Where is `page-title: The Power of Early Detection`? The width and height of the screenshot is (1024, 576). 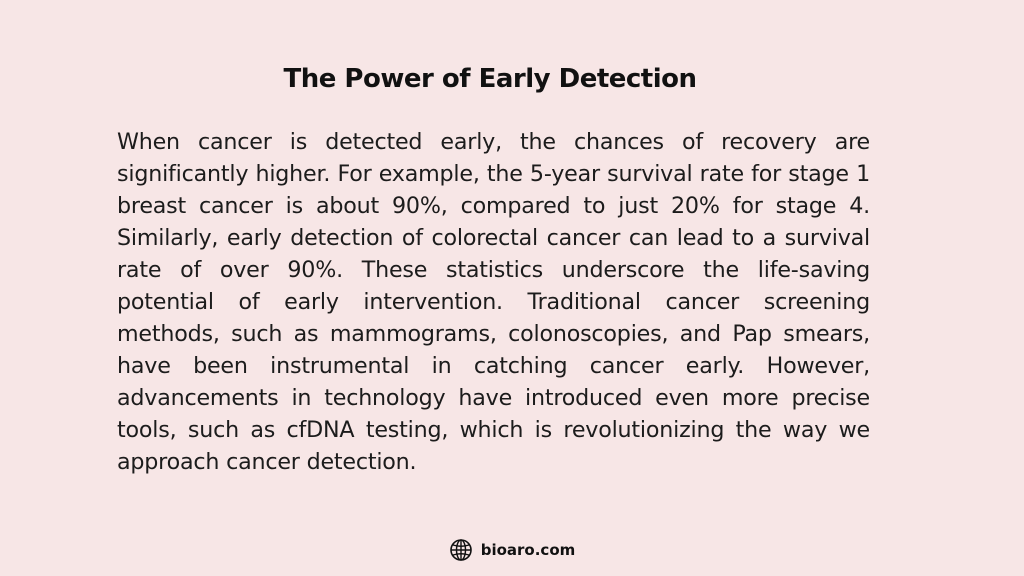 page-title: The Power of Early Detection is located at coordinates (490, 79).